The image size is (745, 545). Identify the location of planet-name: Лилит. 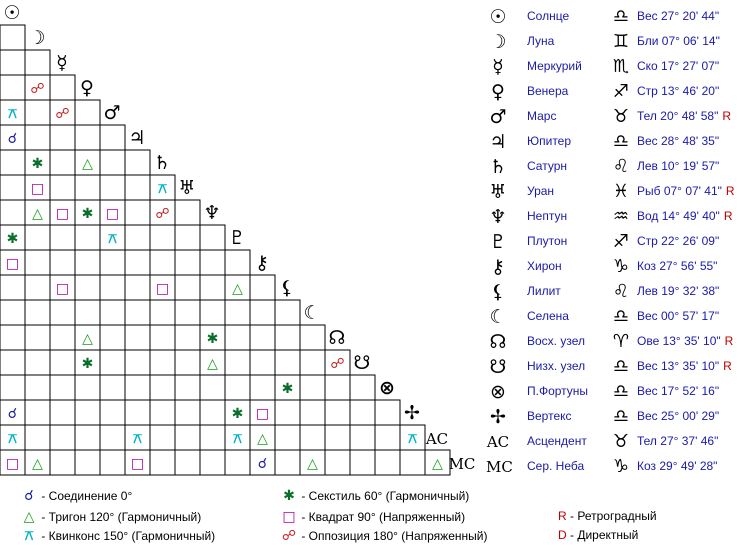
(544, 291).